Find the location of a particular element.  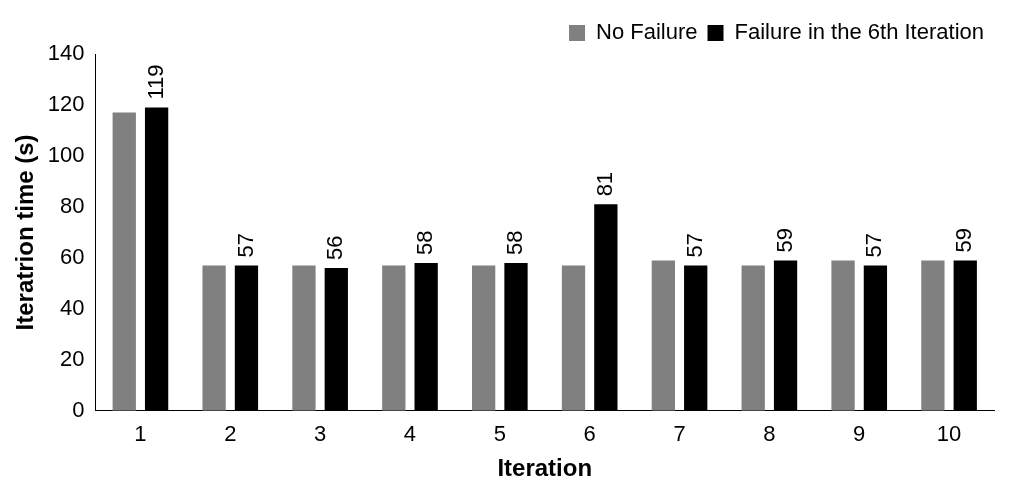

data-label: 81 is located at coordinates (604, 184).